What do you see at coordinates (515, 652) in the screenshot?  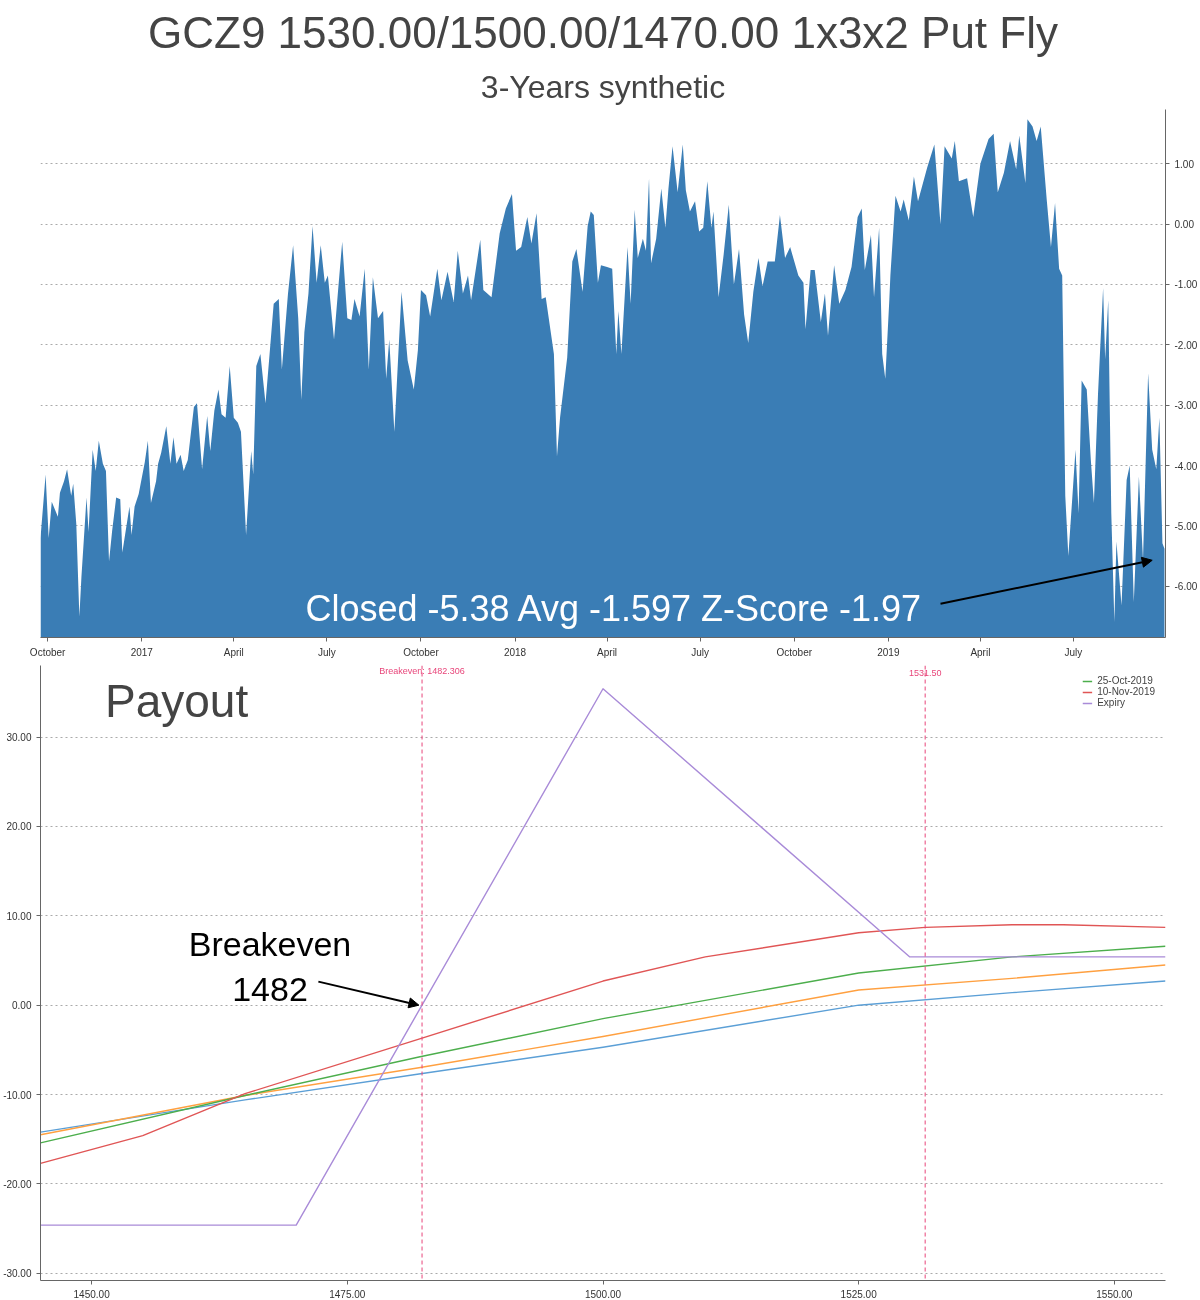 I see `x-tick-label: 2018` at bounding box center [515, 652].